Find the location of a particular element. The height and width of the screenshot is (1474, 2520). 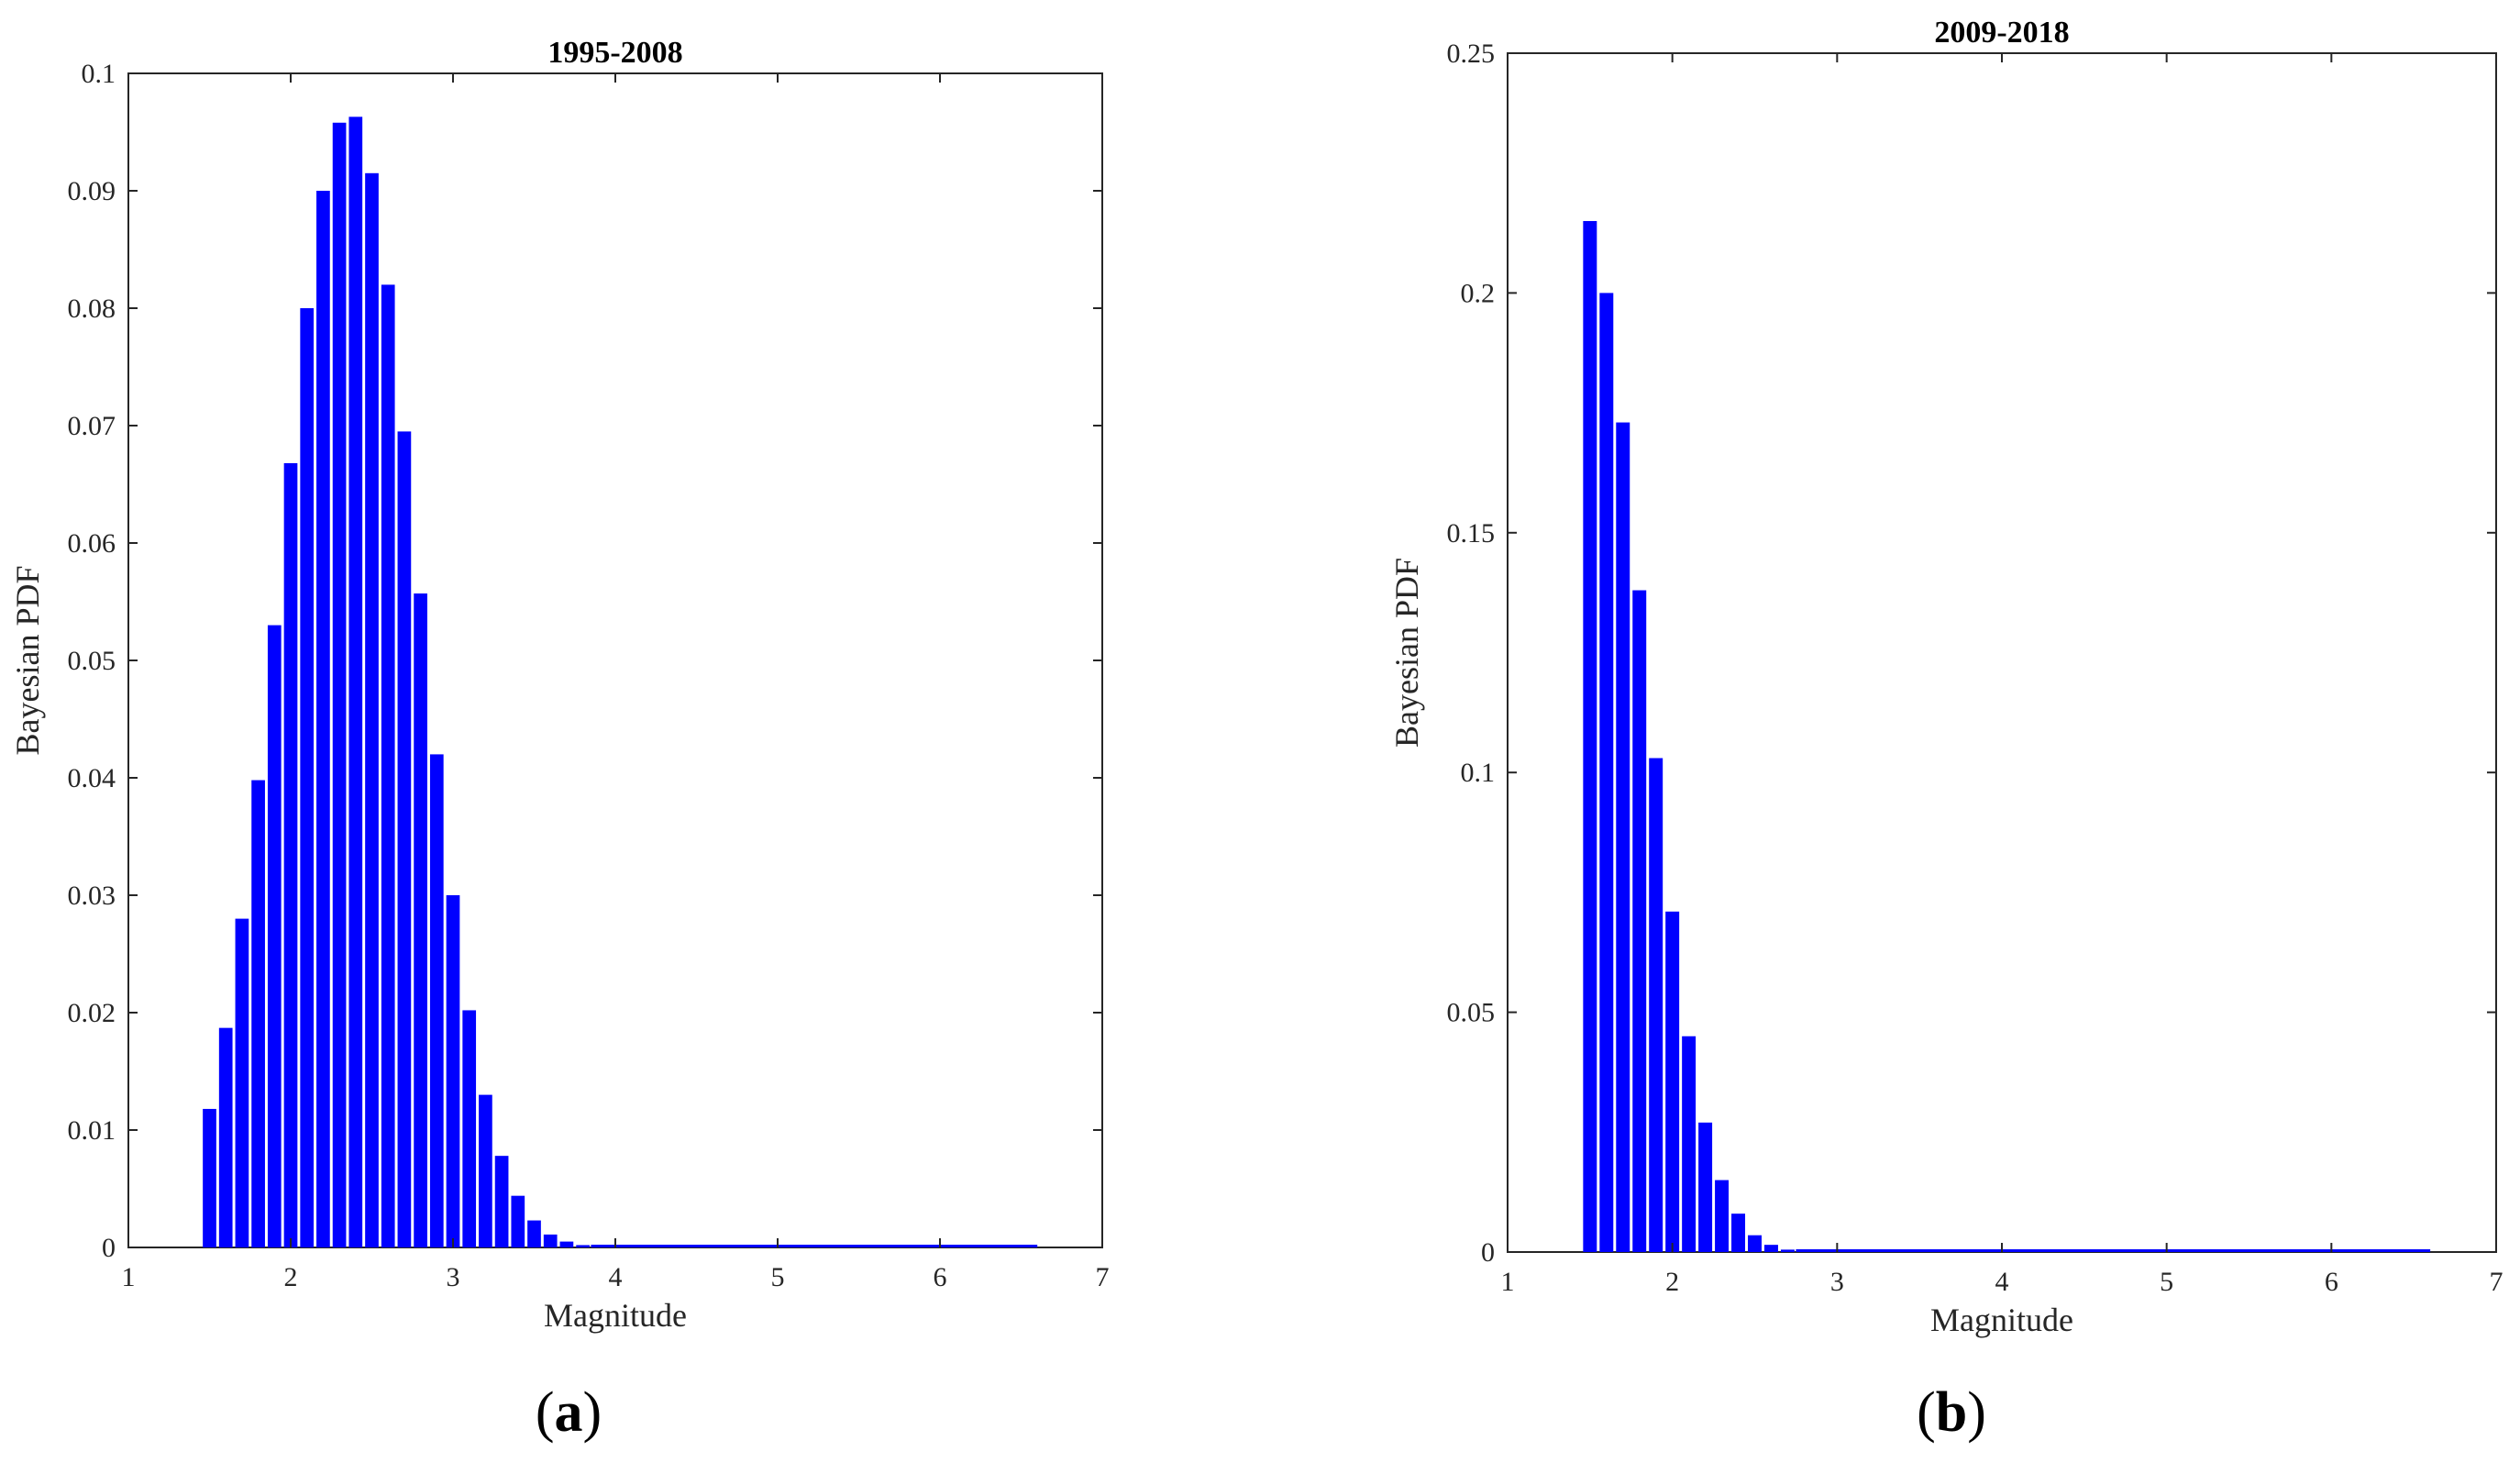

y-tick-label: 0.02 is located at coordinates (92, 1013).